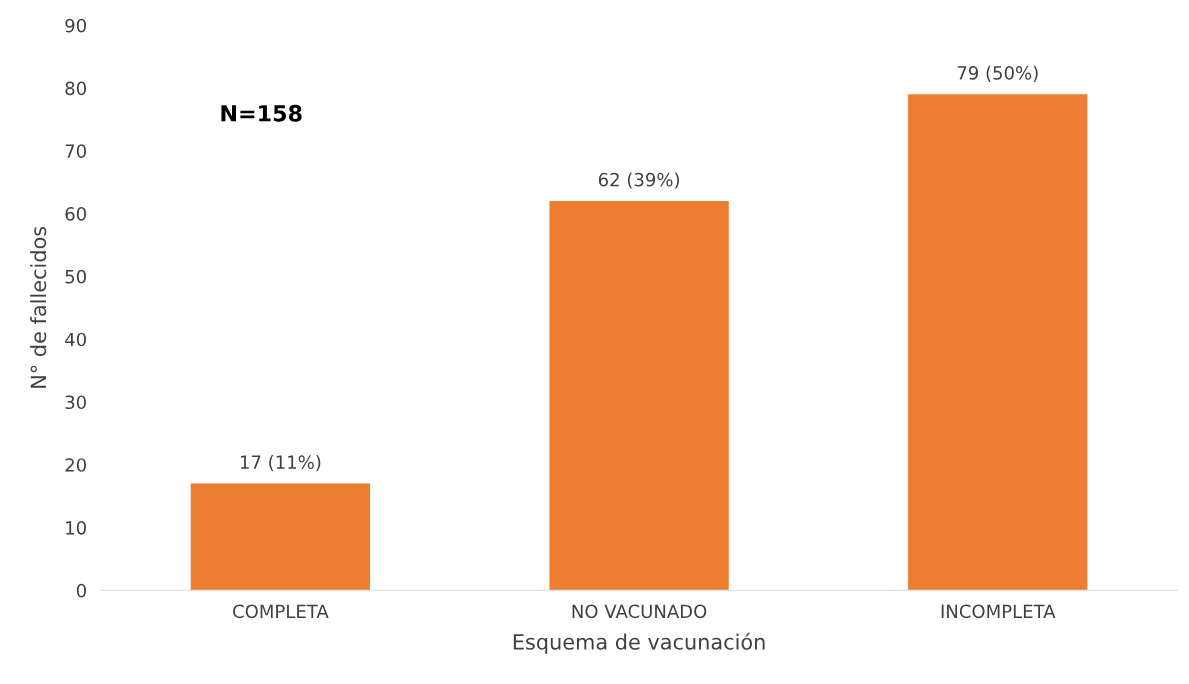 The width and height of the screenshot is (1189, 684). I want to click on y-tick-label: 50, so click(75, 276).